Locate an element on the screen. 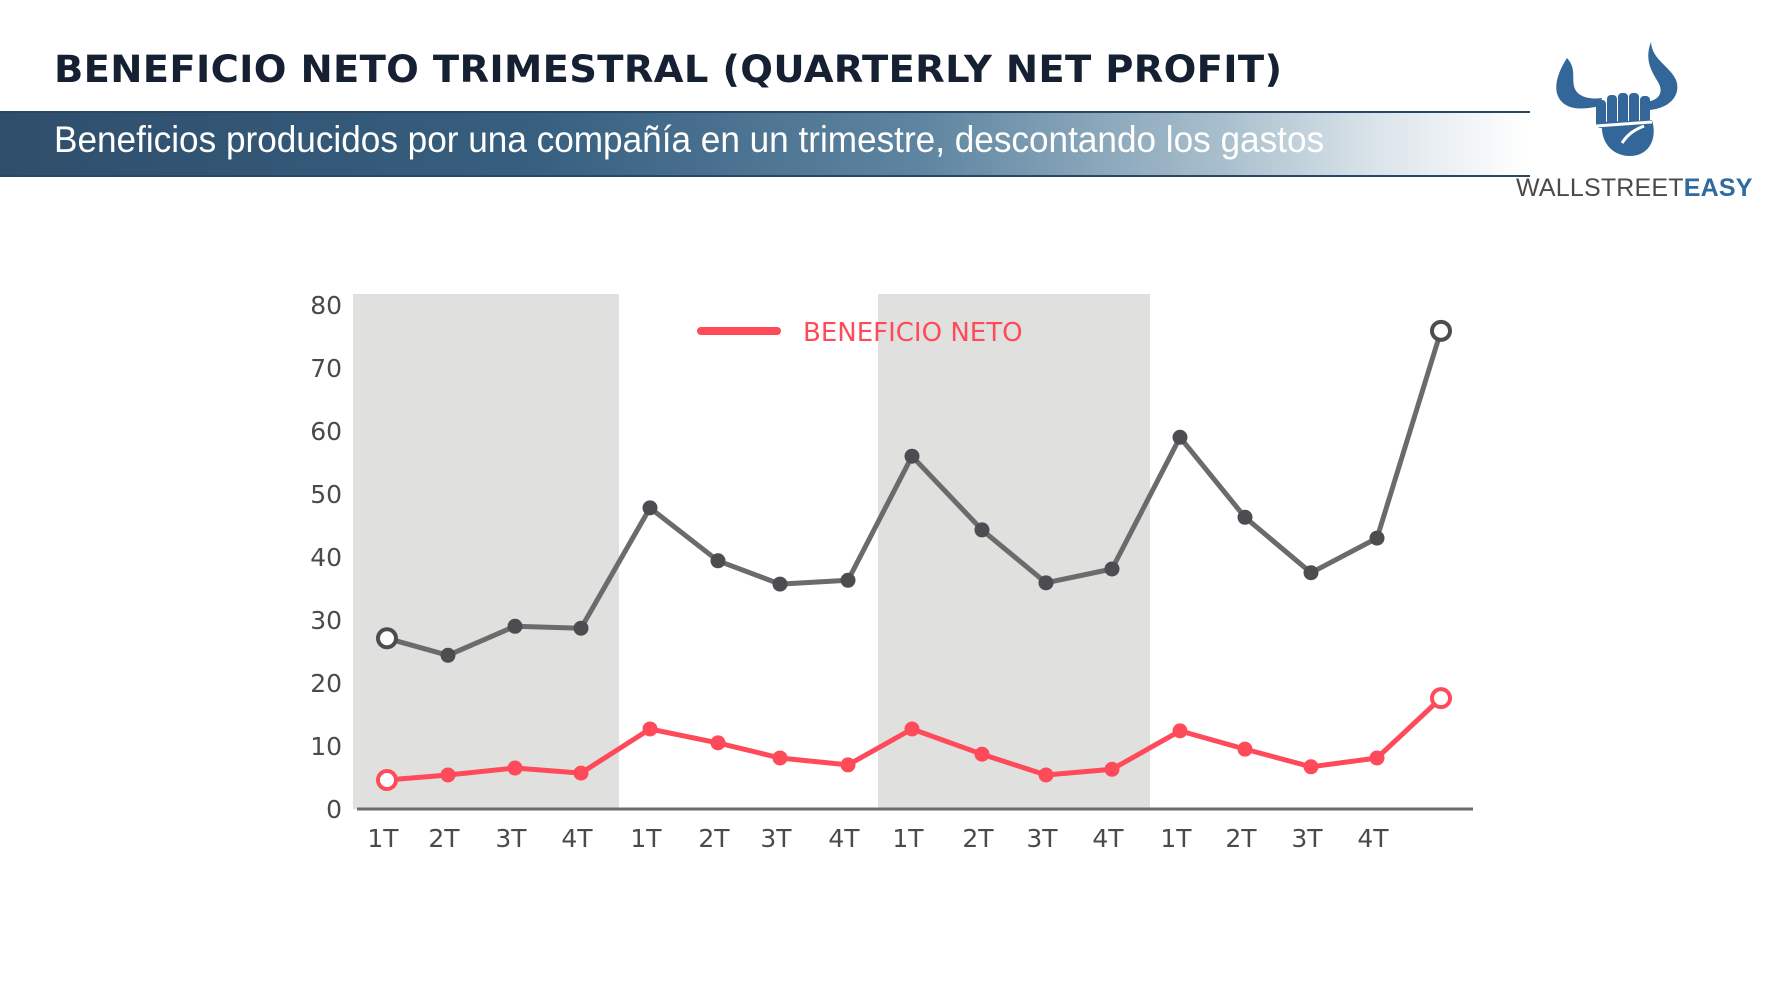 The image size is (1771, 1000). y-tick-label: 30 is located at coordinates (326, 620).